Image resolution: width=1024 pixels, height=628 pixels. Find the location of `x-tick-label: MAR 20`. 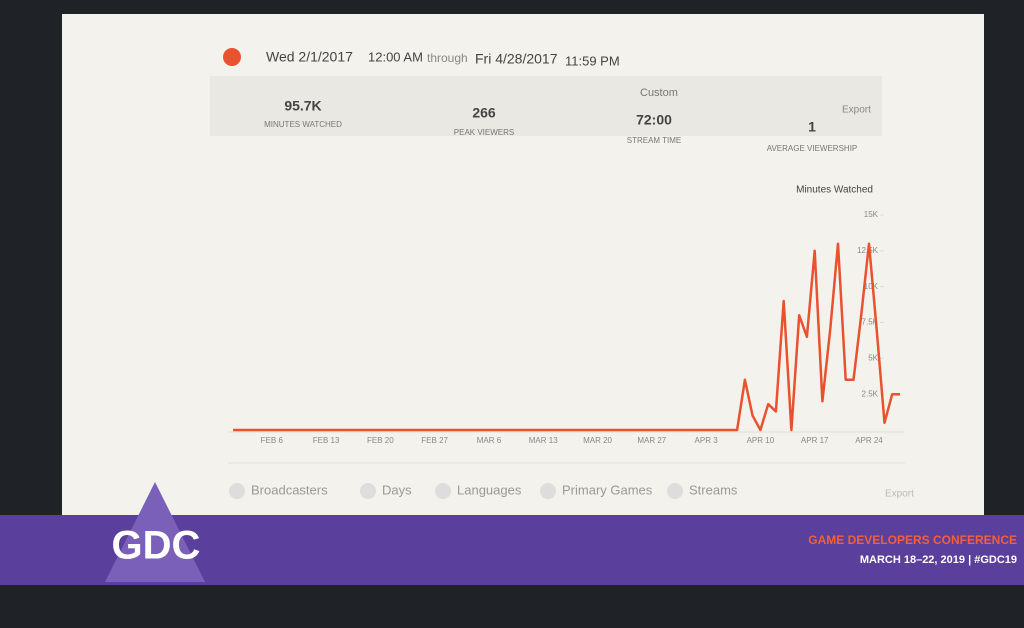

x-tick-label: MAR 20 is located at coordinates (597, 440).